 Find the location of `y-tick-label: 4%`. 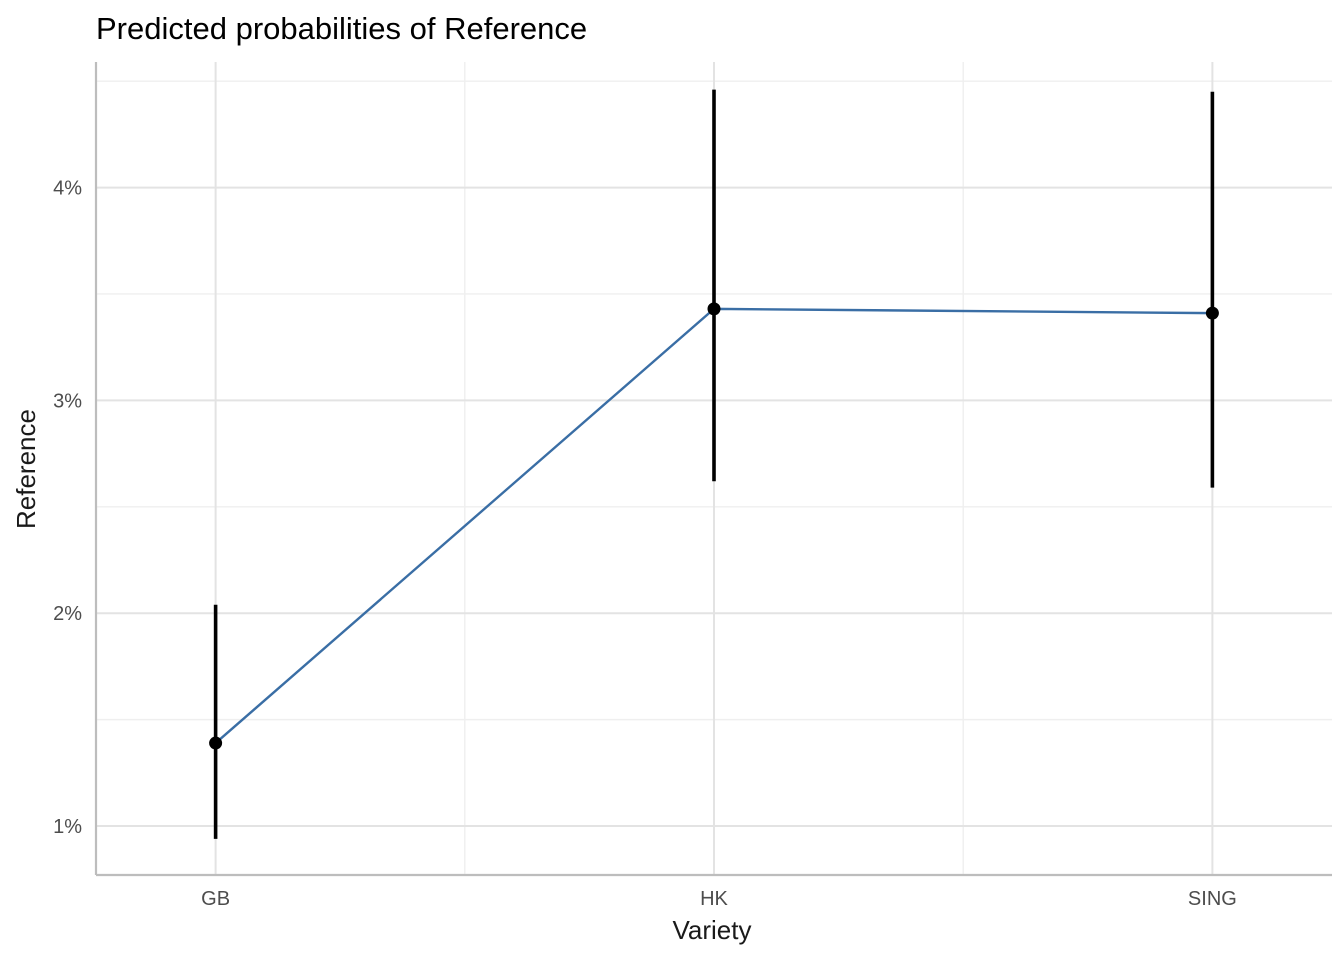

y-tick-label: 4% is located at coordinates (67, 189).